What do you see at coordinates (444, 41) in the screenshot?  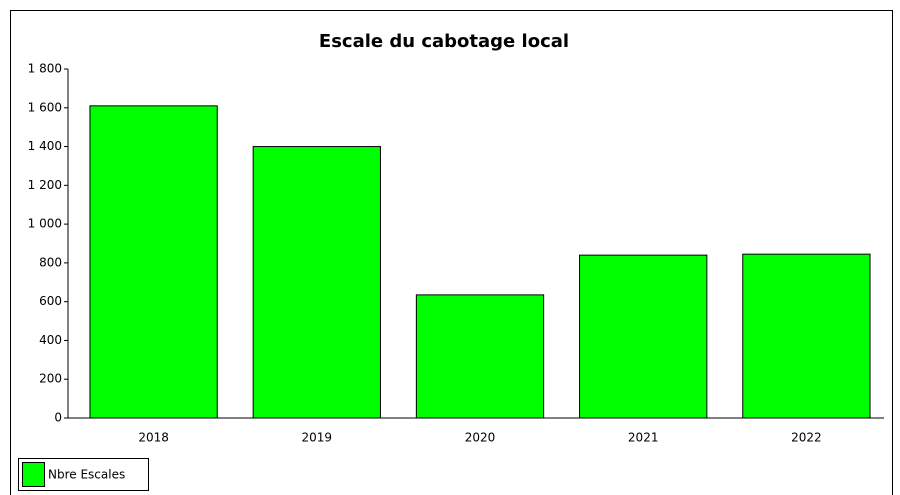 I see `chart-title: Escale du cabotage local` at bounding box center [444, 41].